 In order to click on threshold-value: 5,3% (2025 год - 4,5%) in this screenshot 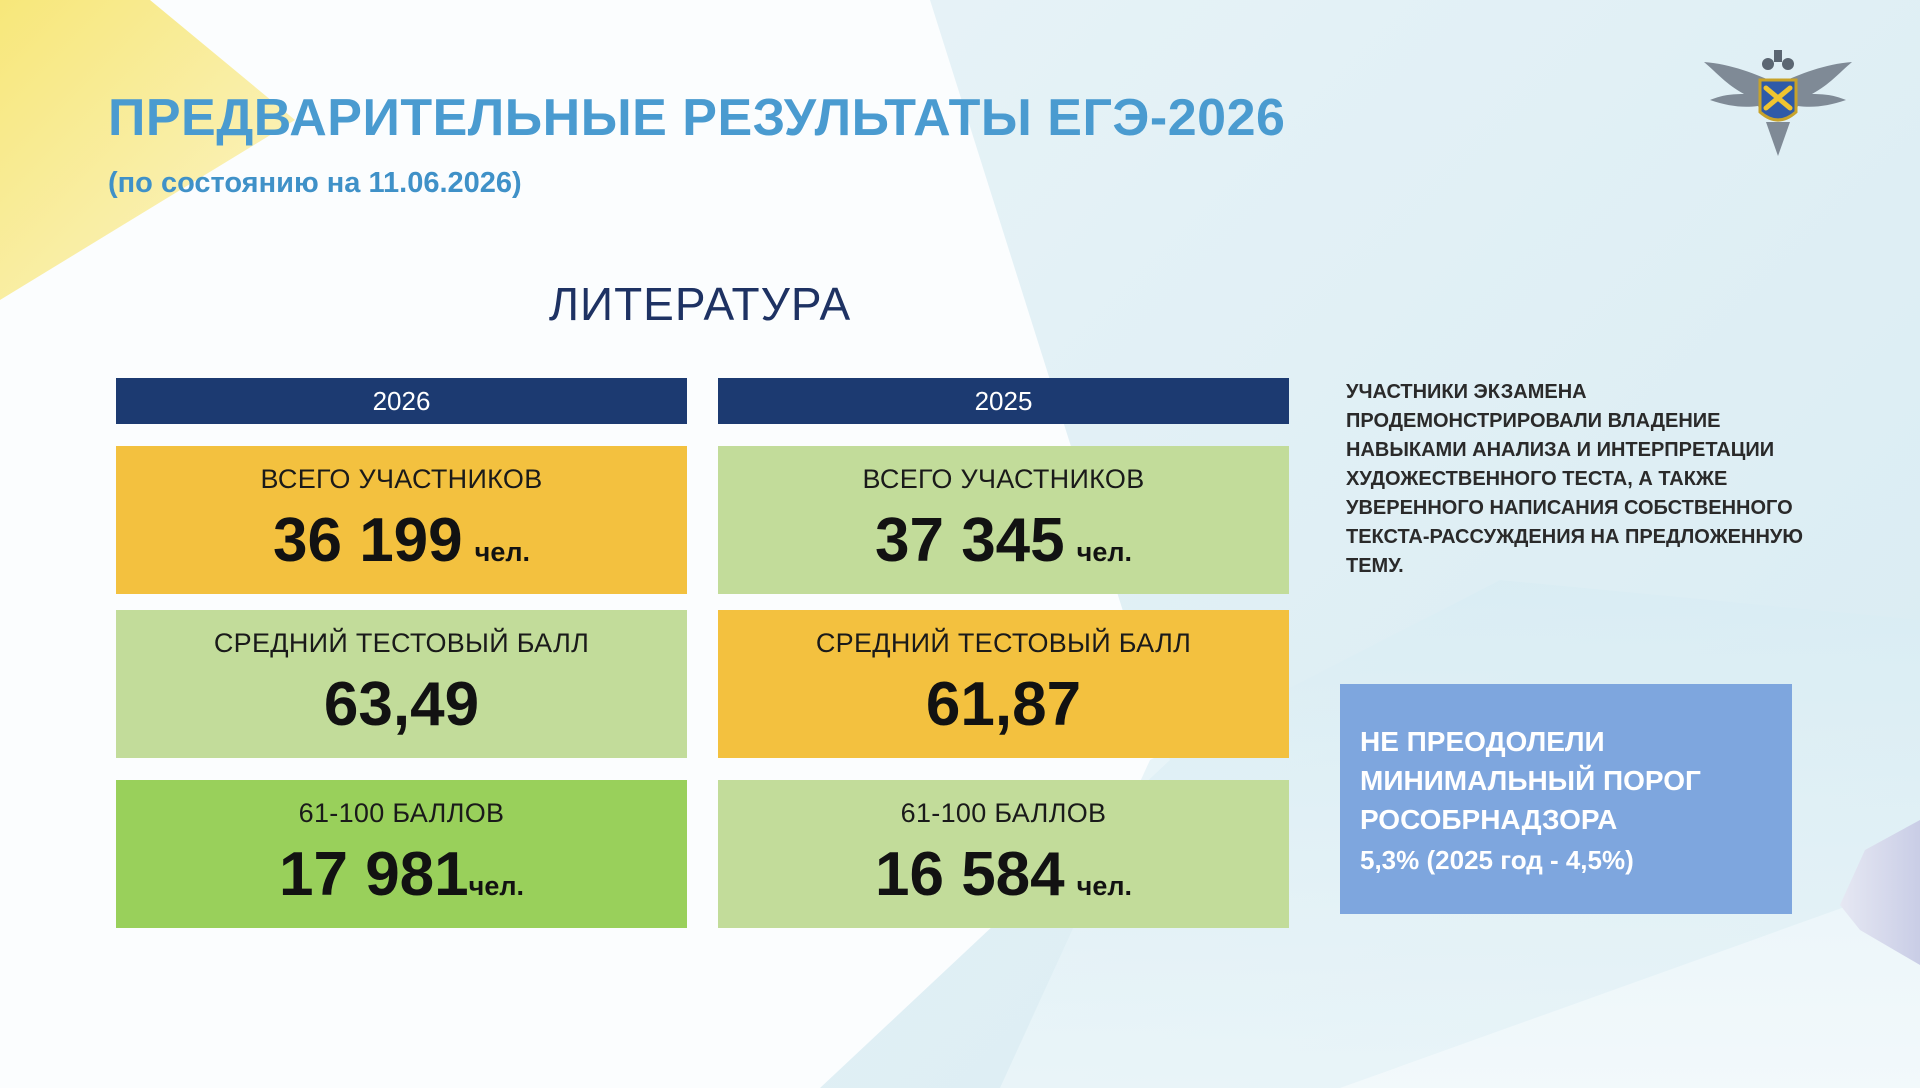, I will do `click(1497, 860)`.